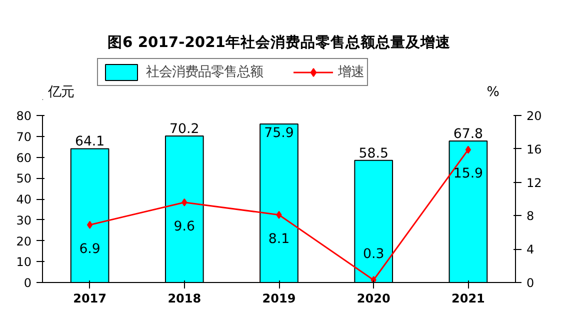  Describe the element at coordinates (90, 299) in the screenshot. I see `x-tick-label: 2017` at that location.